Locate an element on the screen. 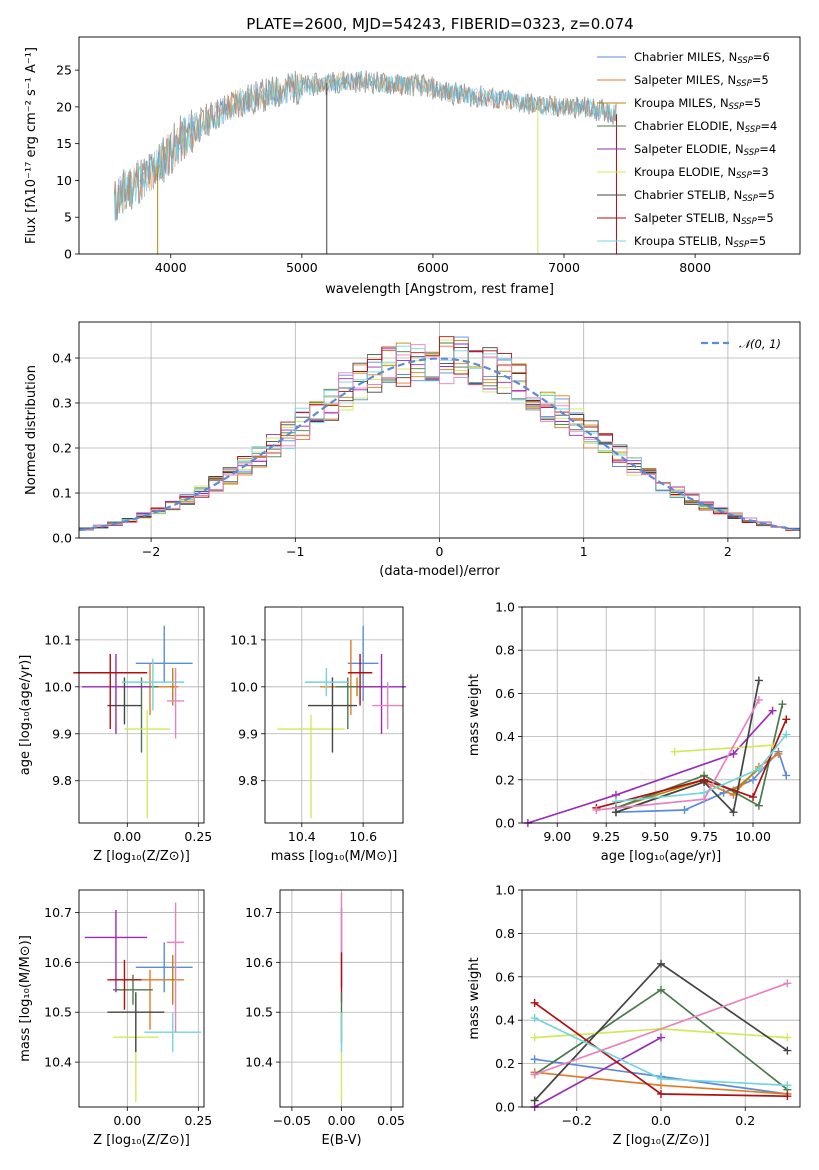  legend-entry: Salpeter ELODIE, NSSP=4 is located at coordinates (705, 150).